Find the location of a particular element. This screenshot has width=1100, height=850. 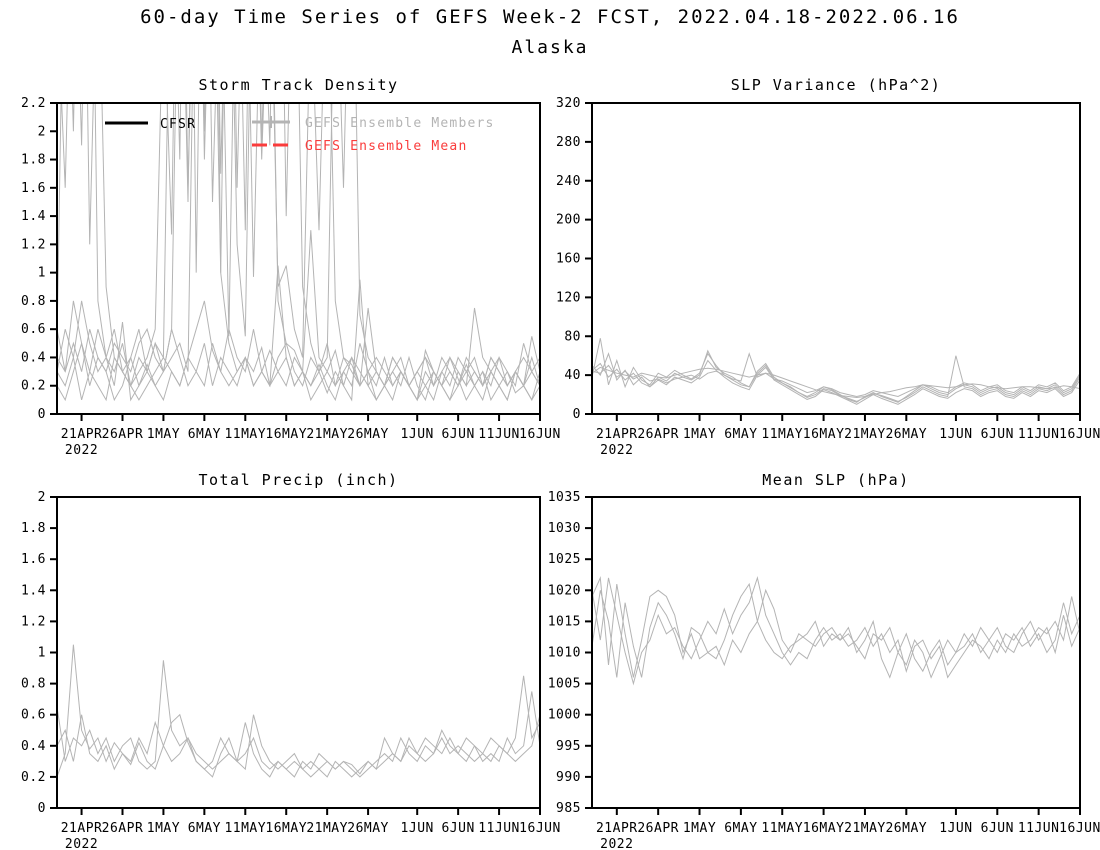

total-precip-inch-member-1-line is located at coordinates (298, 711).